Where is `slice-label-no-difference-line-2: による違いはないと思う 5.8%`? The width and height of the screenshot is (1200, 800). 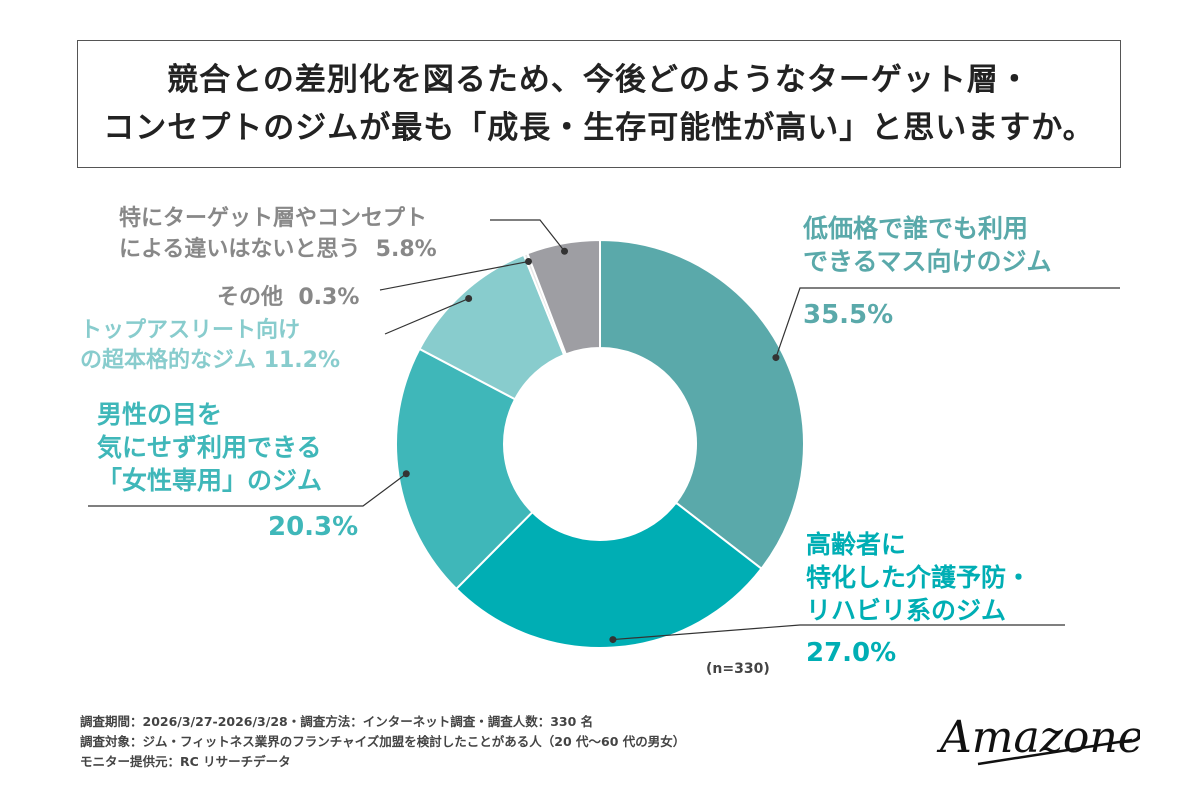 slice-label-no-difference-line-2: による違いはないと思う 5.8% is located at coordinates (278, 249).